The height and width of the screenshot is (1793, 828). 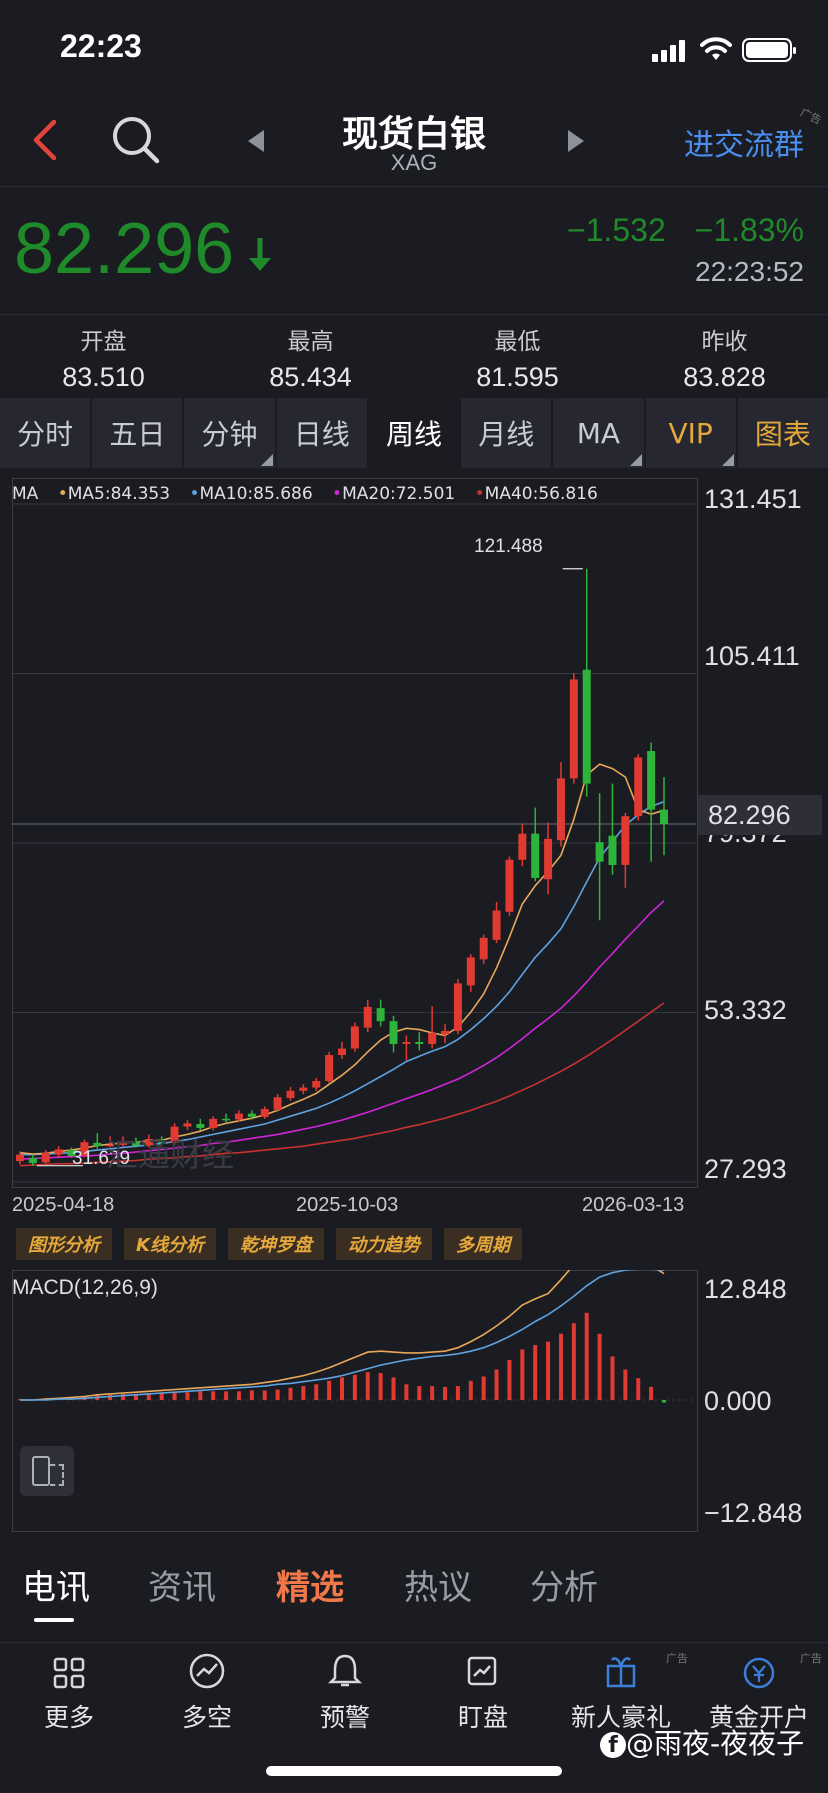 I want to click on prev-symbol-icon, so click(x=256, y=141).